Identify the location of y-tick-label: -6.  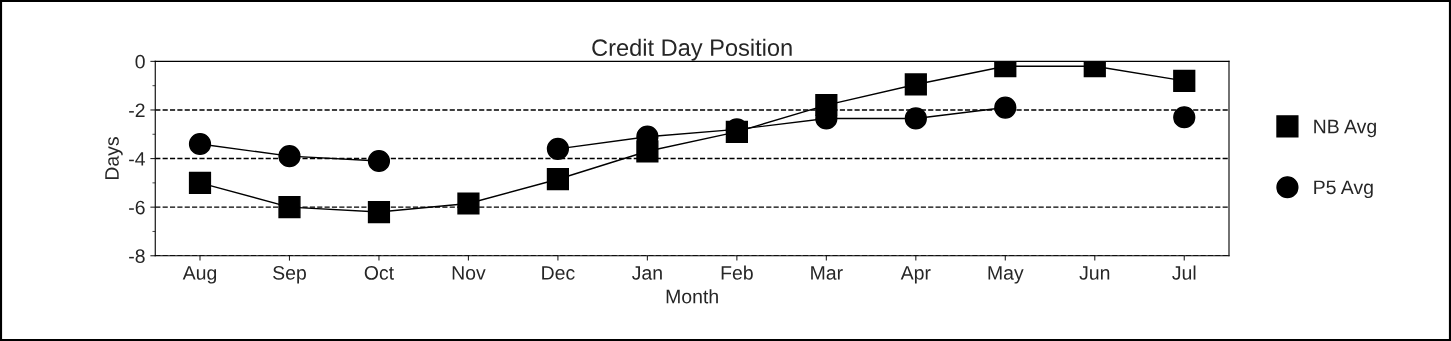
(137, 207).